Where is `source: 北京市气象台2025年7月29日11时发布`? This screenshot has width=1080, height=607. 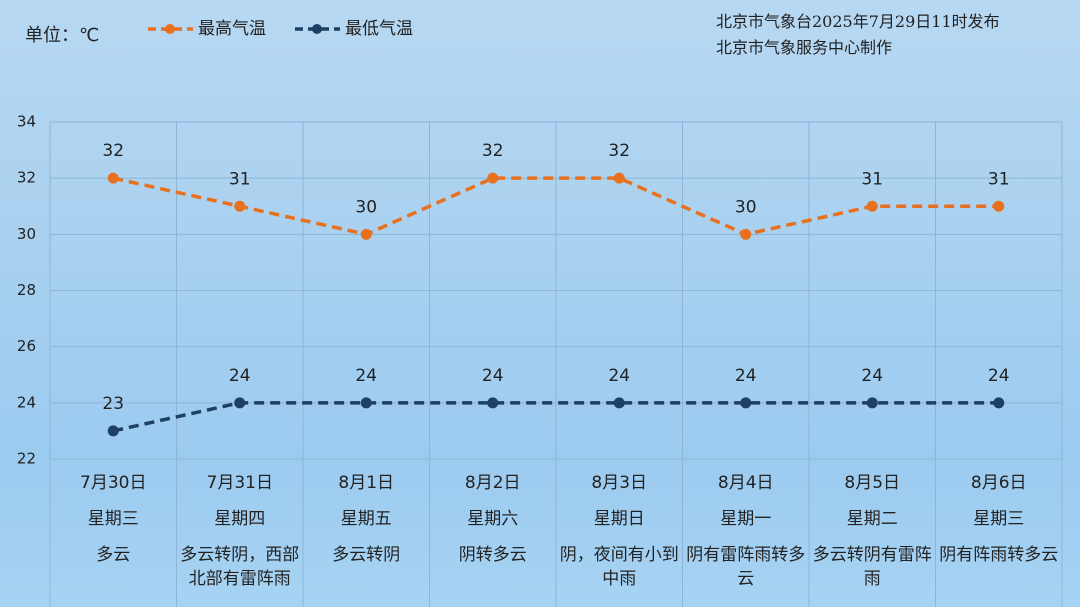 source: 北京市气象台2025年7月29日11时发布 is located at coordinates (858, 21).